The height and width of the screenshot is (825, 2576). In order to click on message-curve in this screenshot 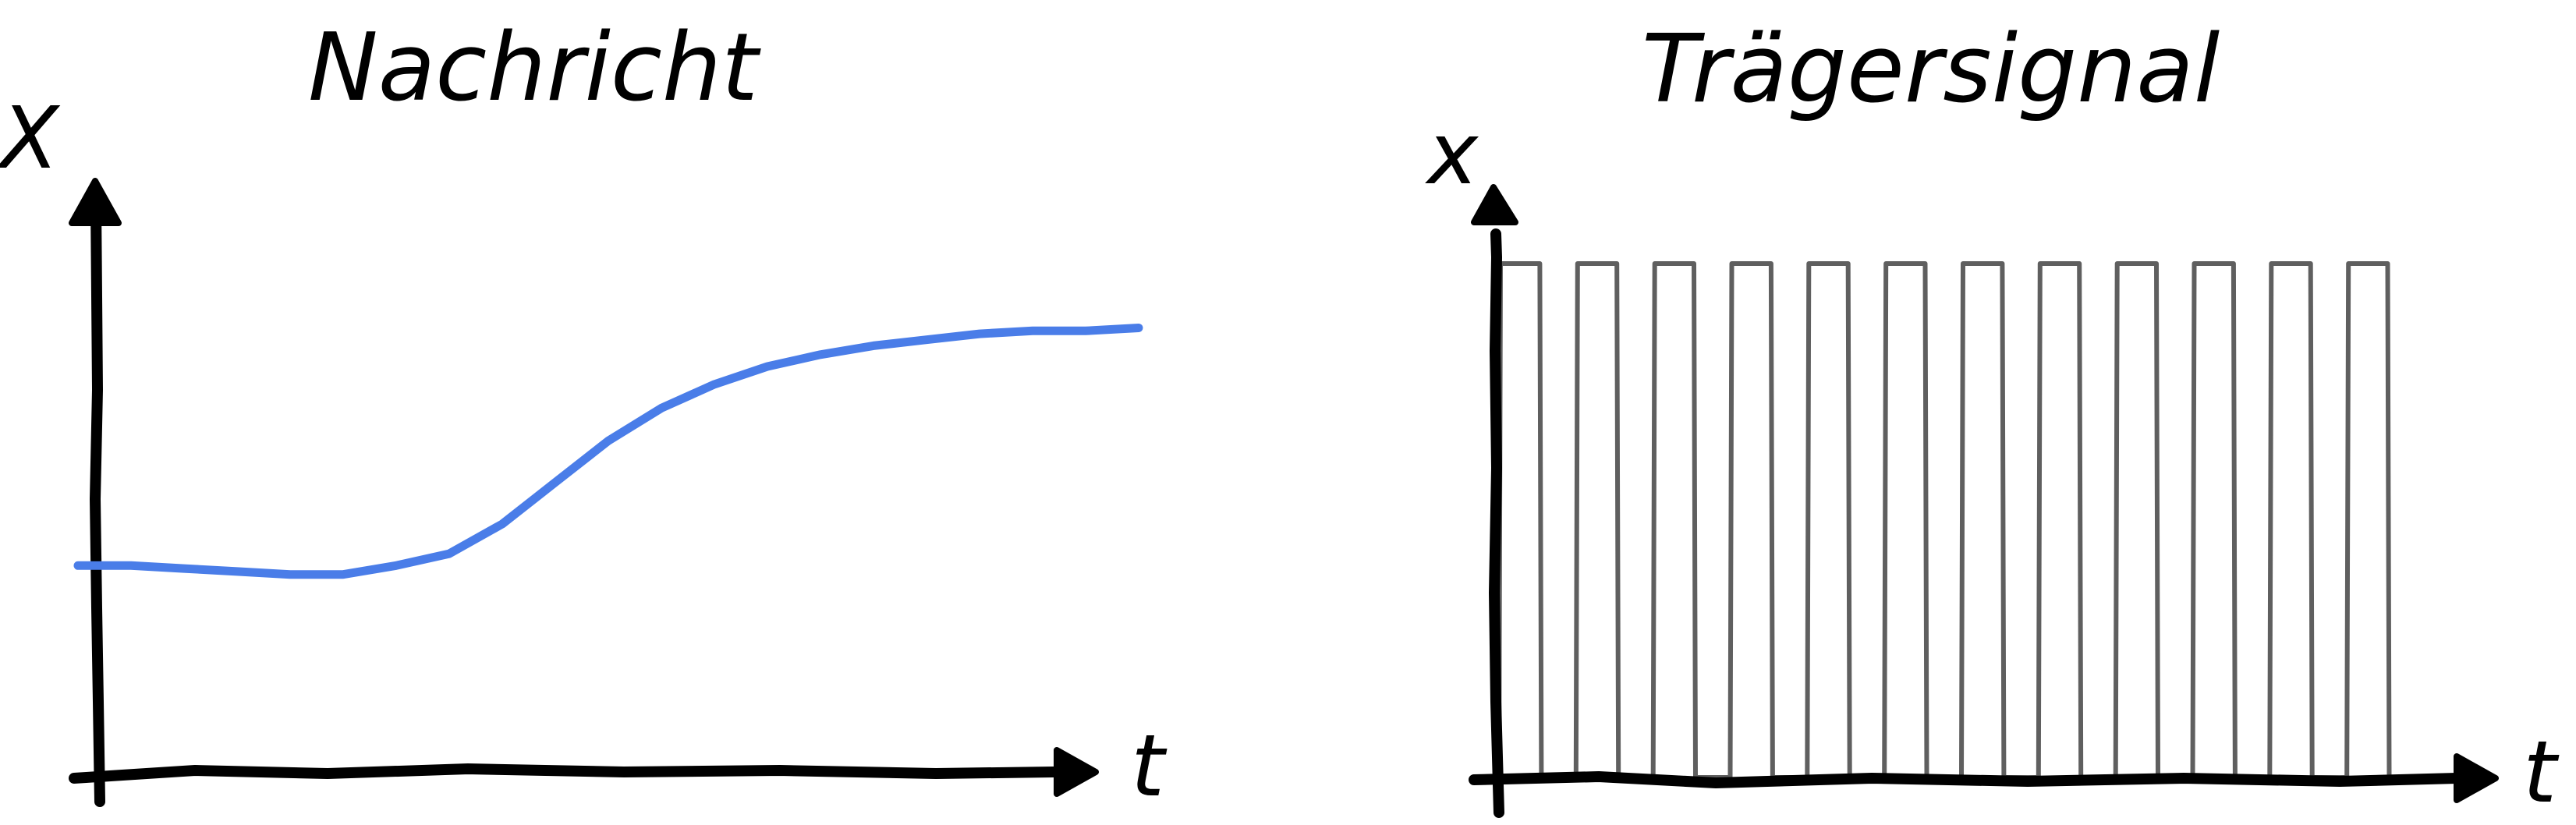, I will do `click(608, 451)`.